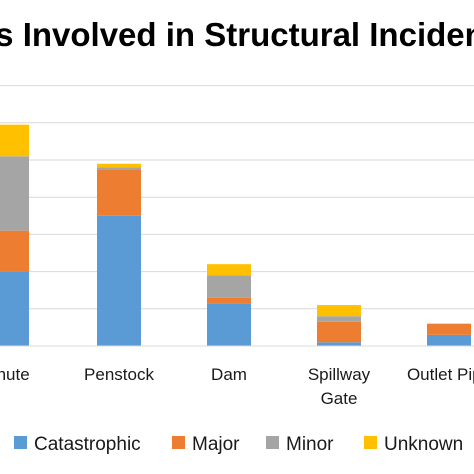 This screenshot has width=474, height=474. I want to click on legend: Catastrophic Major Minor Unknown, so click(238, 444).